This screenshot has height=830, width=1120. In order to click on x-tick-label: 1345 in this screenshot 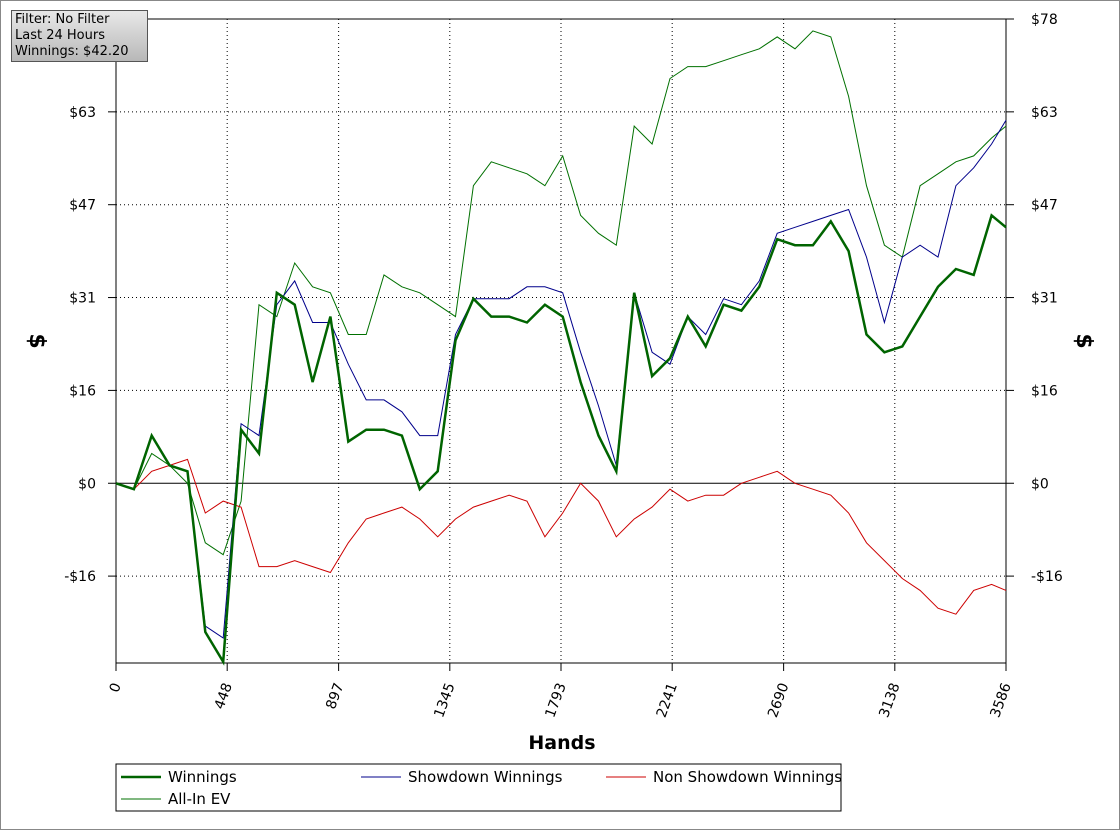, I will do `click(444, 700)`.